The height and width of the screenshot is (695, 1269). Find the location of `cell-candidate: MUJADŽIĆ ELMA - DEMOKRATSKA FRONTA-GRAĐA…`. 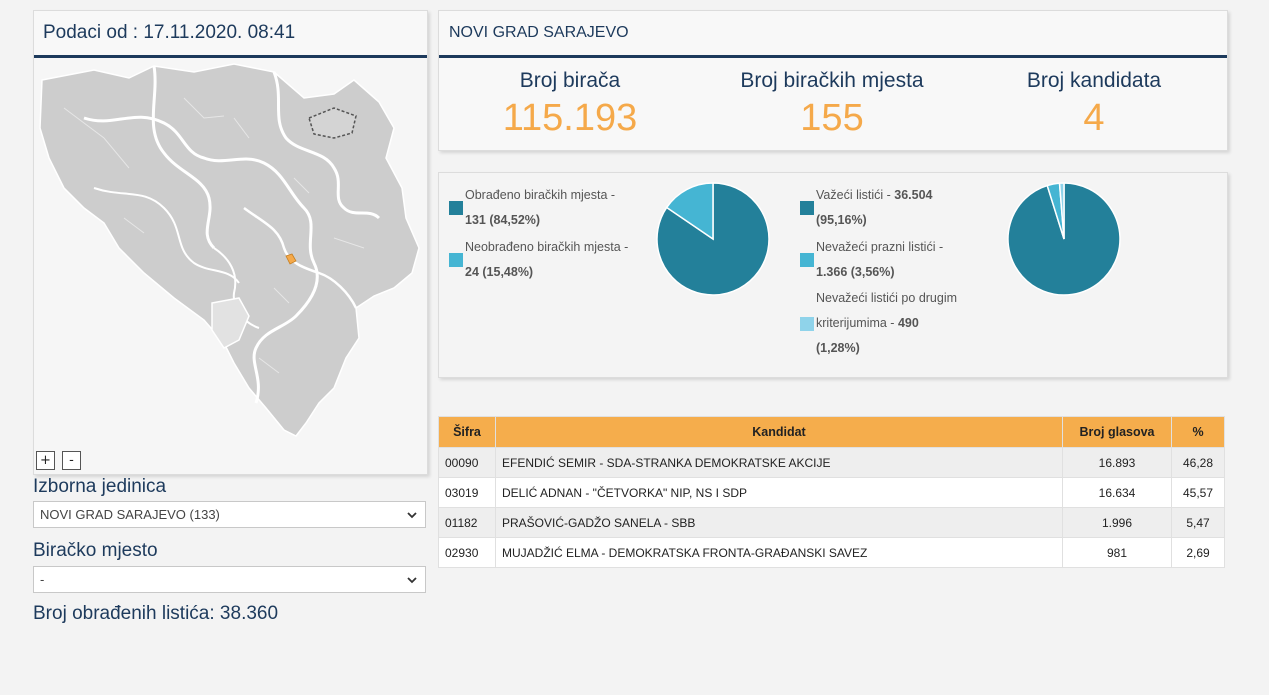

cell-candidate: MUJADŽIĆ ELMA - DEMOKRATSKA FRONTA-GRAĐA… is located at coordinates (779, 552).